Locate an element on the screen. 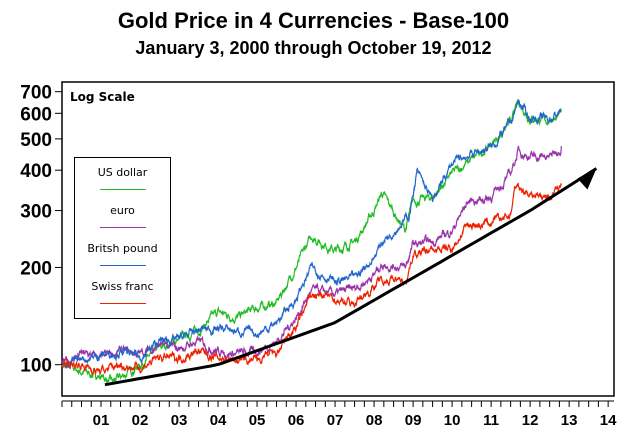 The image size is (627, 442). x-tick-label: 05 is located at coordinates (257, 420).